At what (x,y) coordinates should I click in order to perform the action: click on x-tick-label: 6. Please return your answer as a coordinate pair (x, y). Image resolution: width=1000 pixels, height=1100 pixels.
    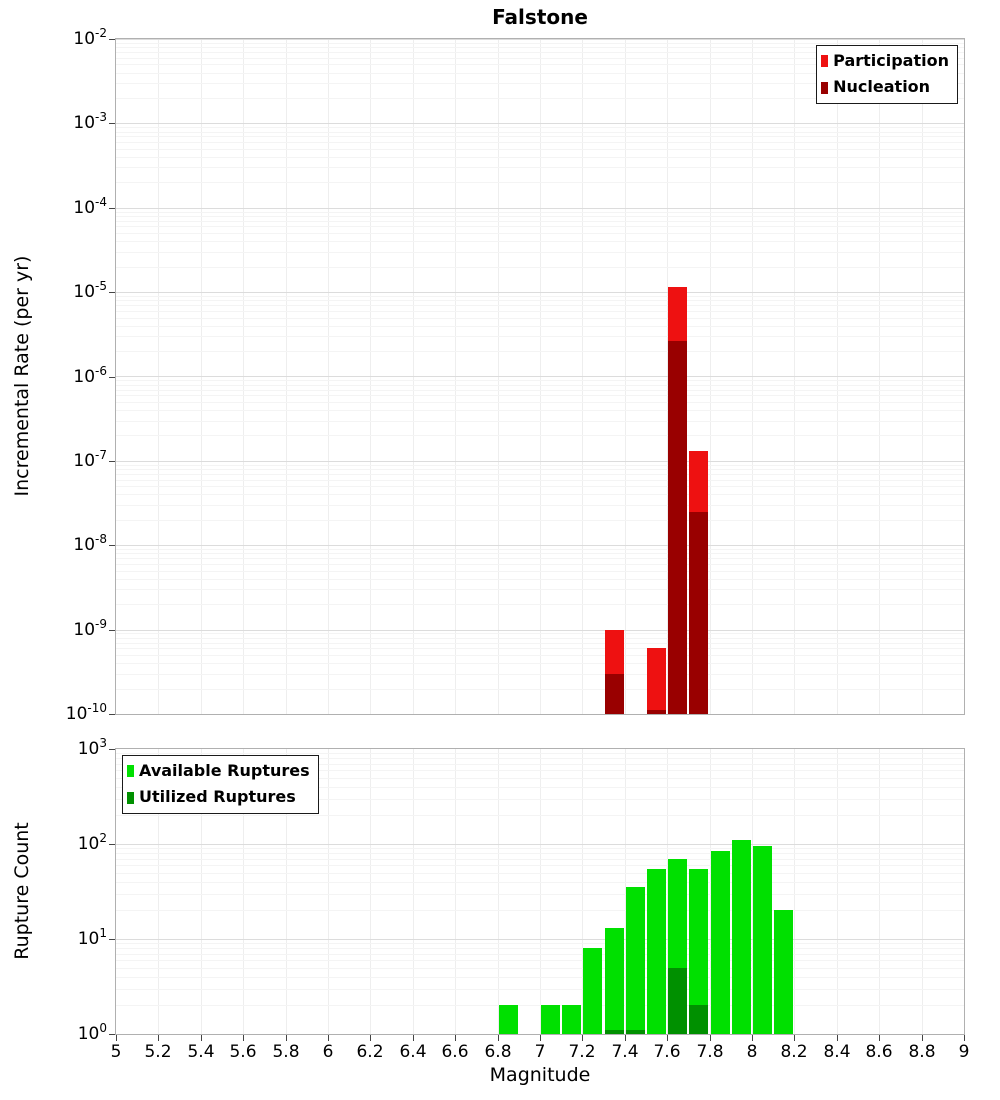
    Looking at the image, I should click on (328, 1052).